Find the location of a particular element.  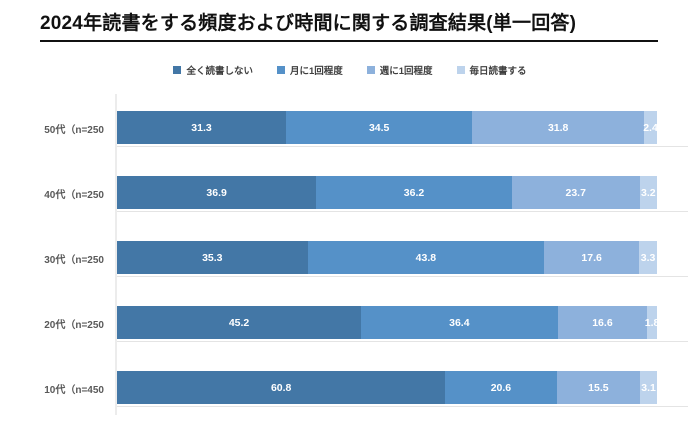

value-label: 36.4 is located at coordinates (459, 322).